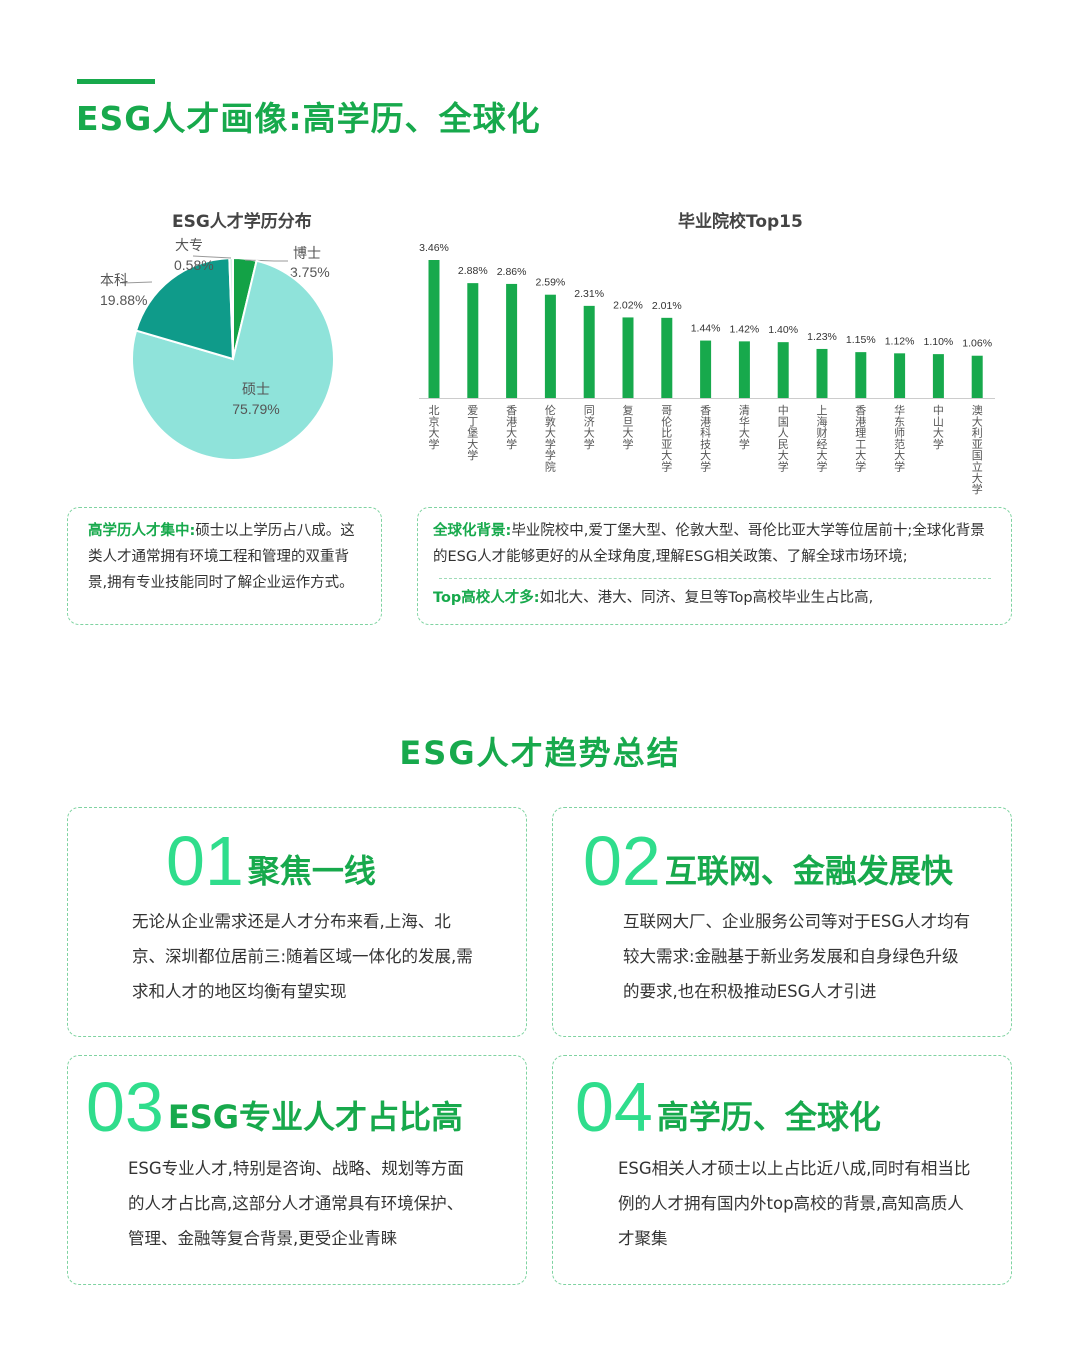 This screenshot has height=1361, width=1080. I want to click on pie-label-1: 硕士, so click(256, 390).